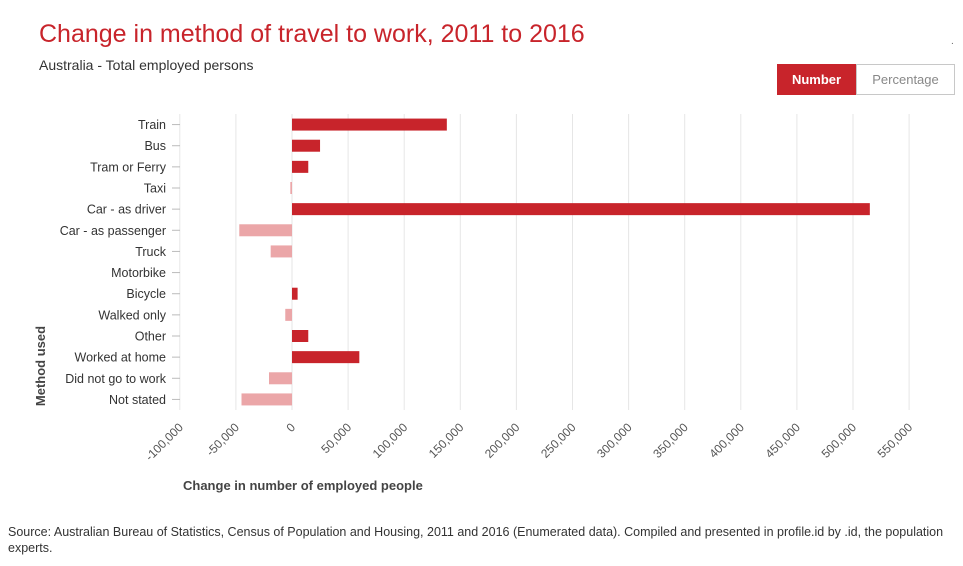 This screenshot has height=566, width=963. What do you see at coordinates (336, 438) in the screenshot?
I see `x-tick-label: 50,000` at bounding box center [336, 438].